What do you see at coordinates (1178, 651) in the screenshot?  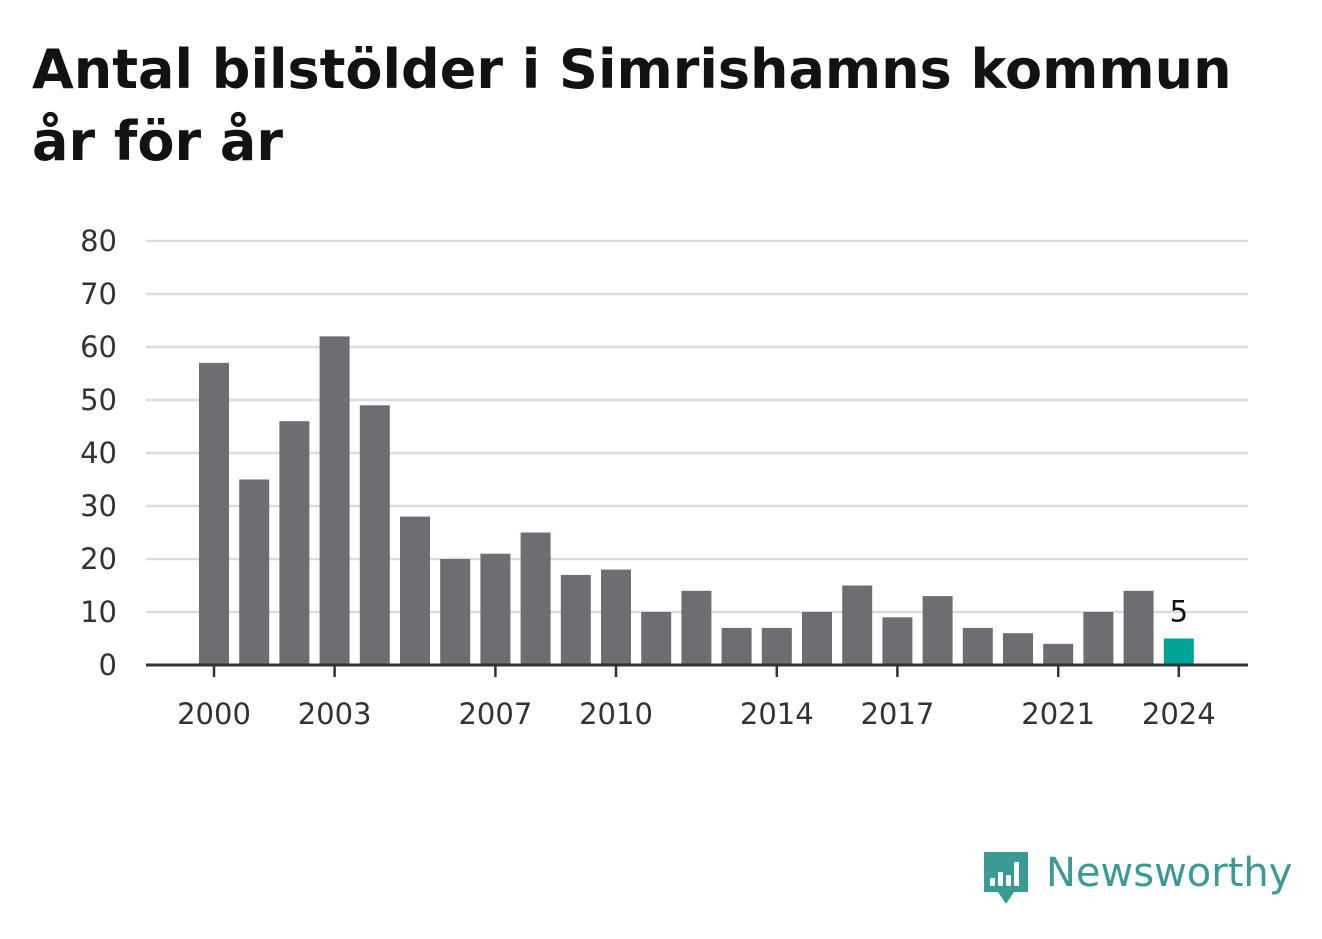 I see `bar-2024` at bounding box center [1178, 651].